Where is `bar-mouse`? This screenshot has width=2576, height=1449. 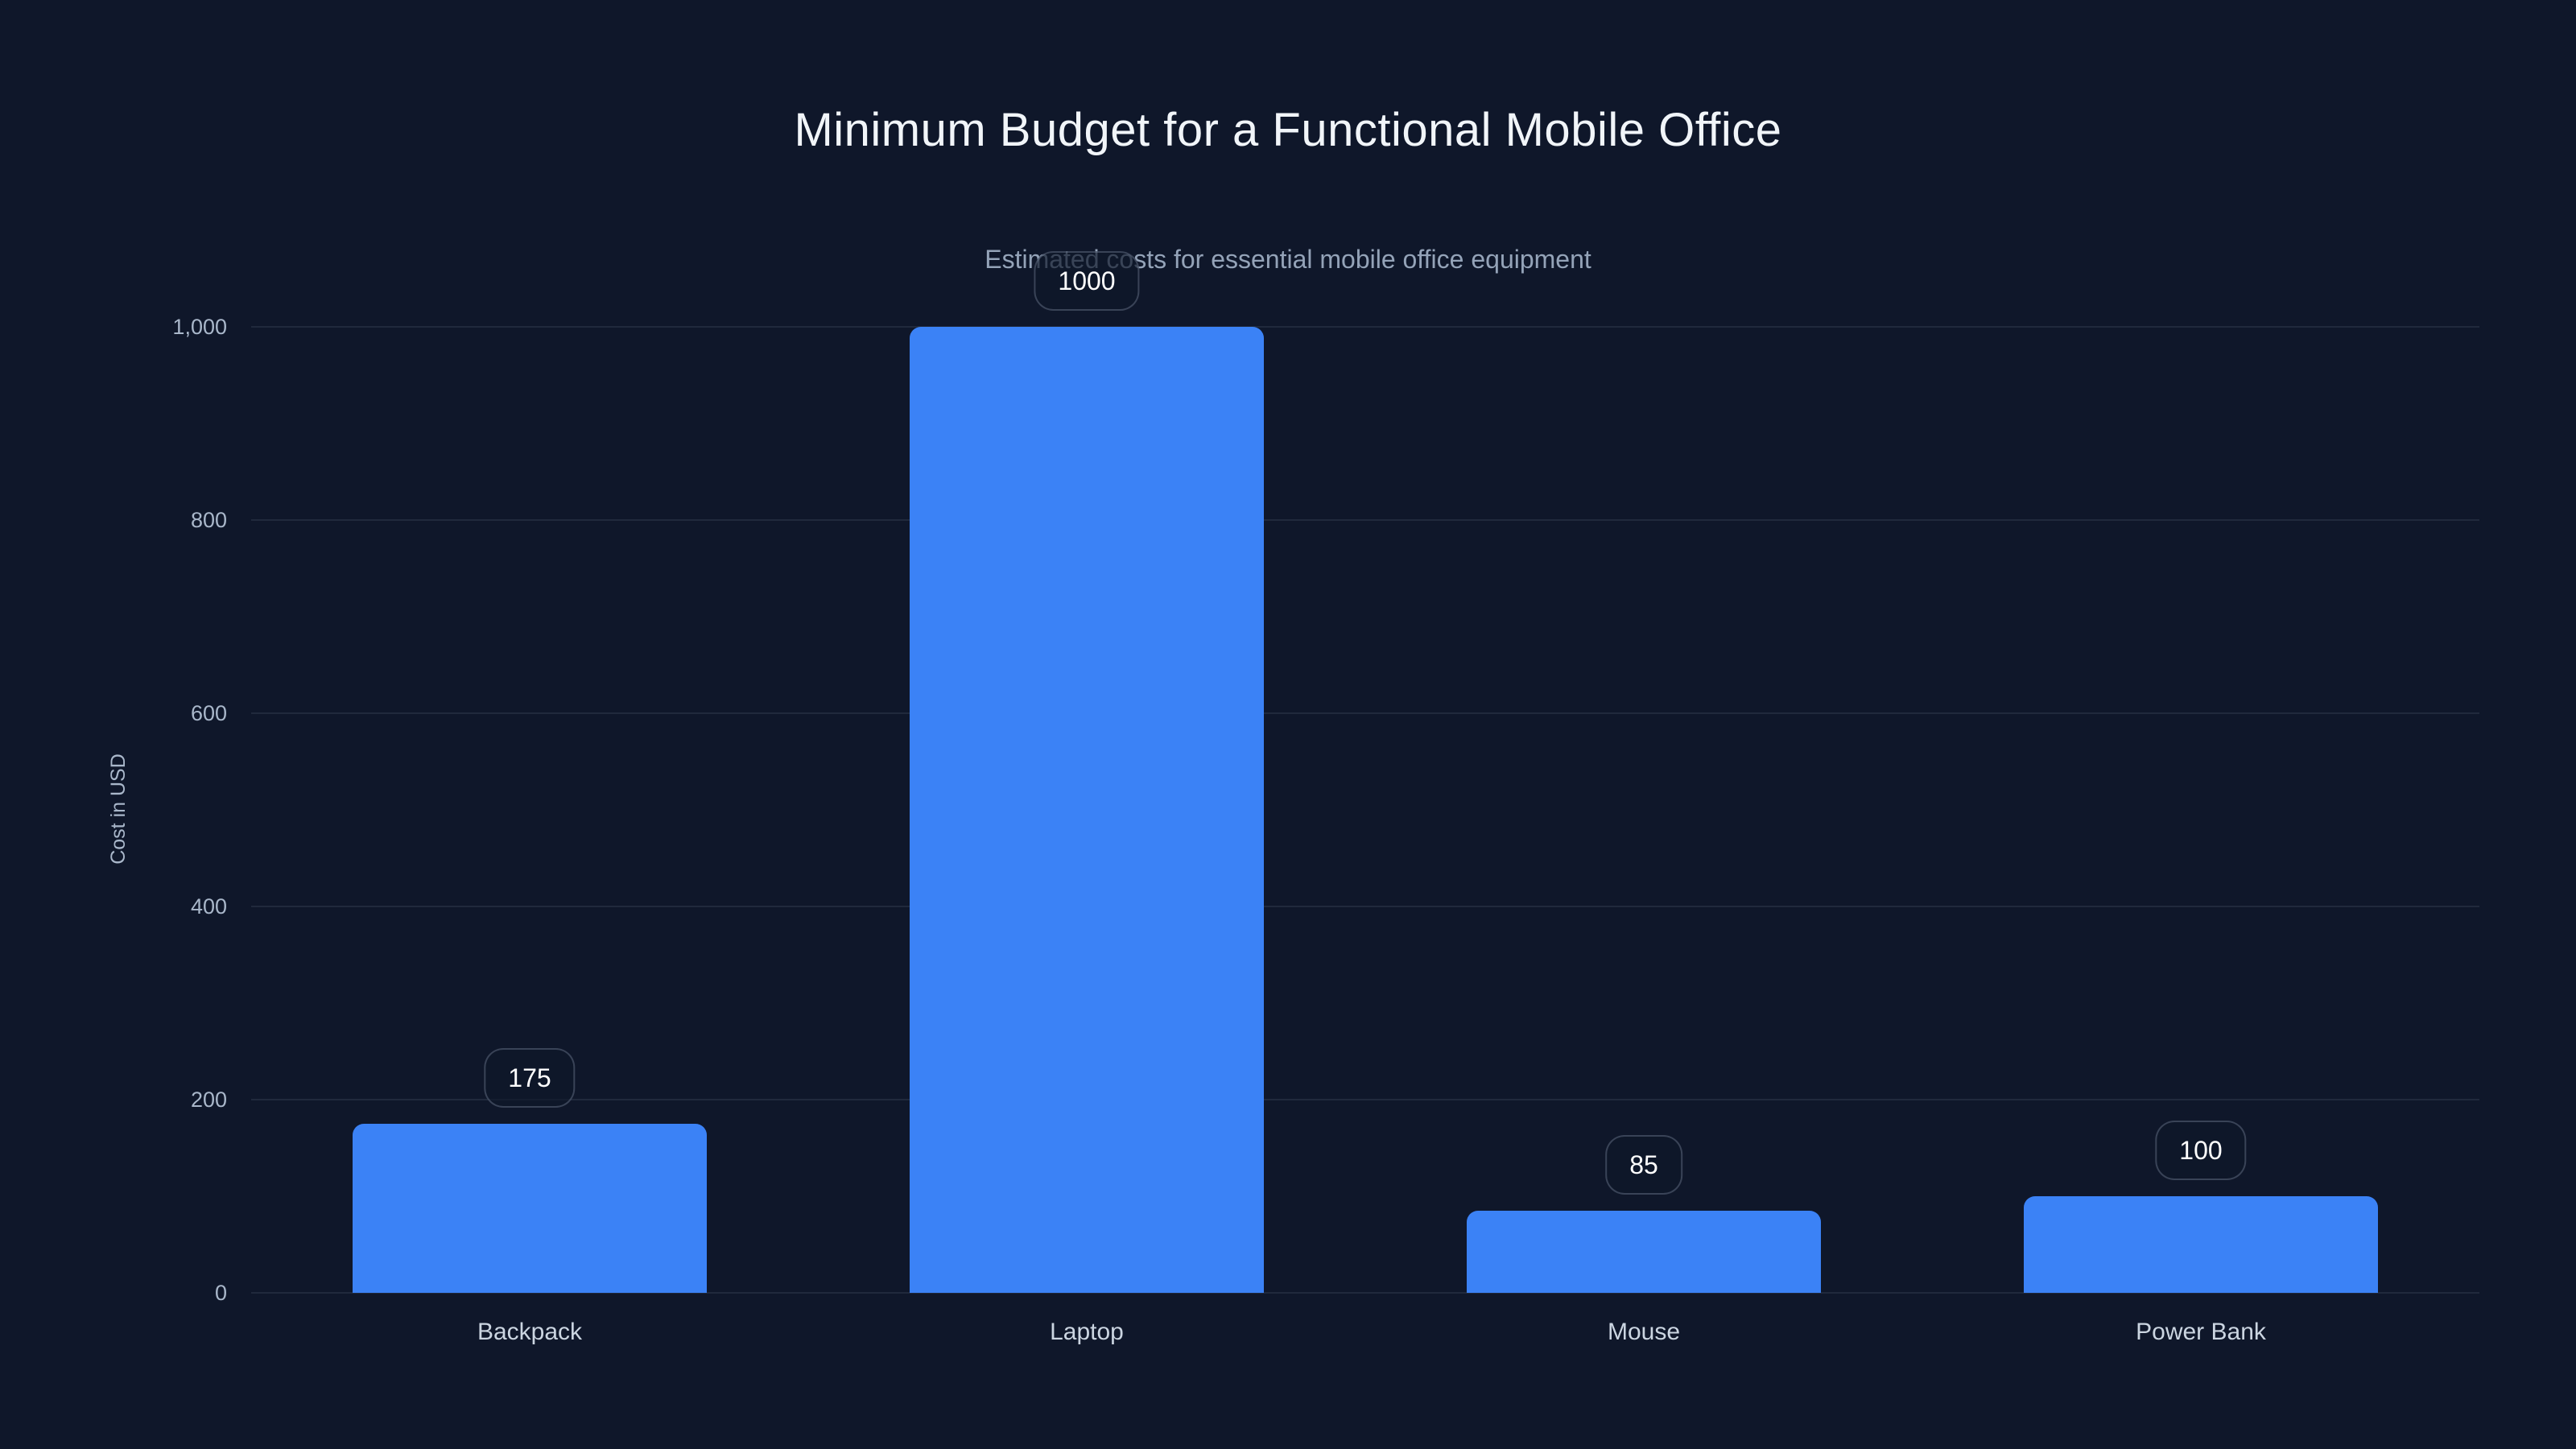 bar-mouse is located at coordinates (1644, 1252).